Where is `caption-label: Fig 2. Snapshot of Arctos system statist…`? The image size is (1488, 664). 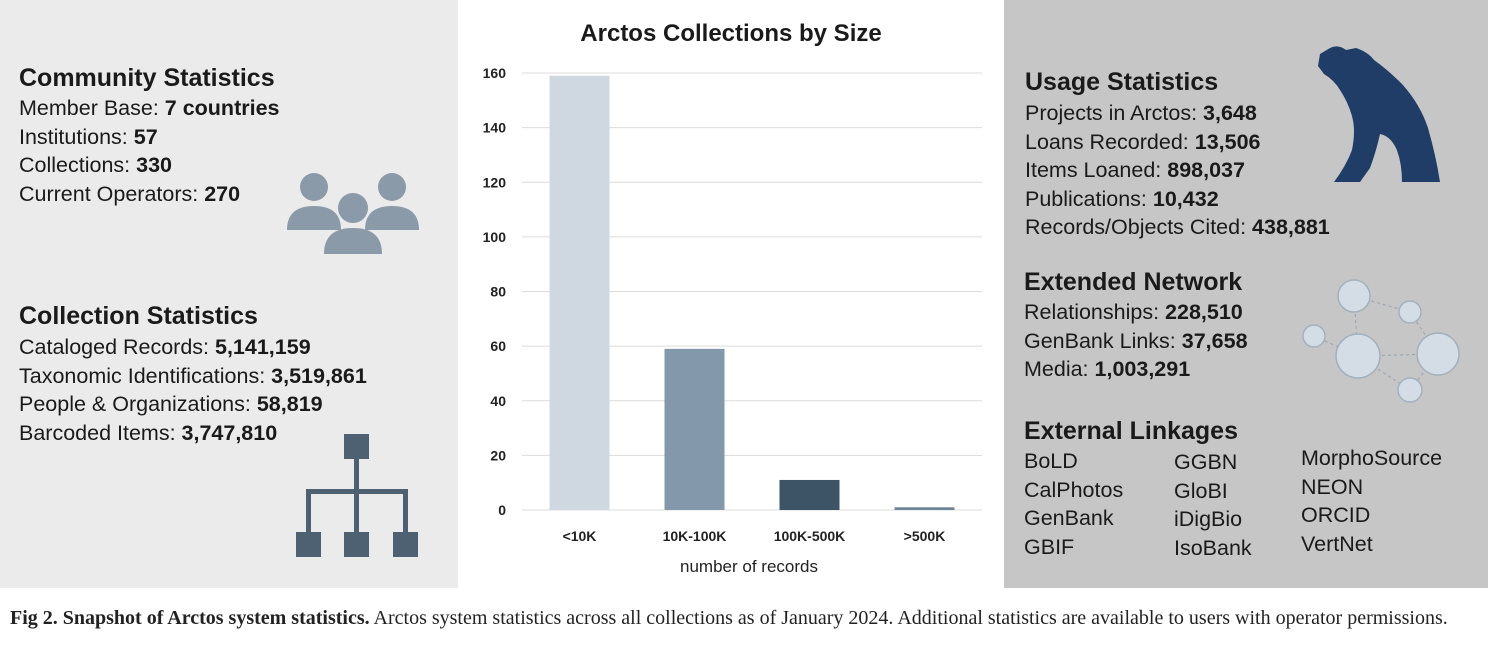
caption-label: Fig 2. Snapshot of Arctos system statist… is located at coordinates (190, 618).